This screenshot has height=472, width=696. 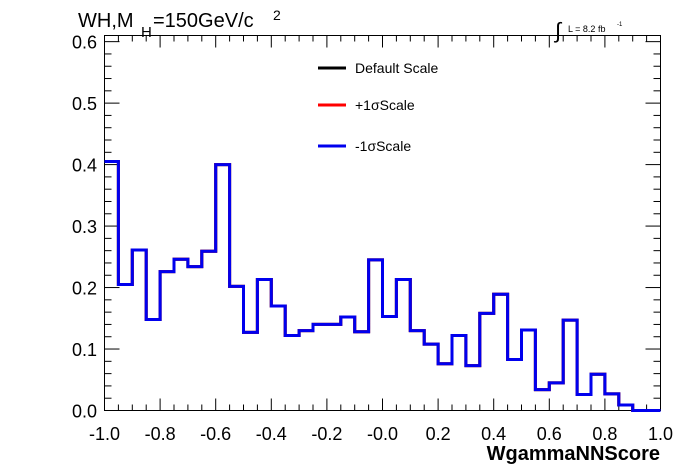 I want to click on lumi-text: L = 8.2 fb, so click(x=586, y=29).